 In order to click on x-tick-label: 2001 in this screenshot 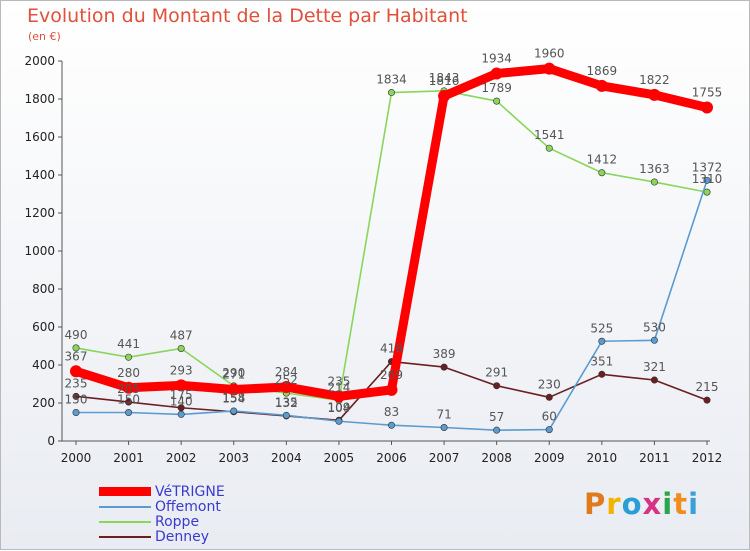, I will do `click(128, 458)`.